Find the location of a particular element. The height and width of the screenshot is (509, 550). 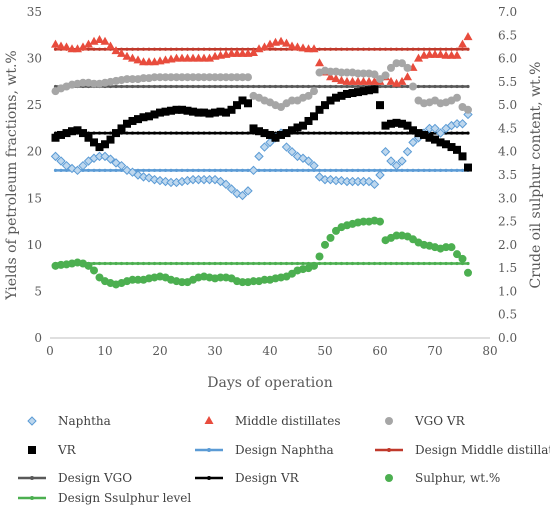

y2-tick-label: 3.5 is located at coordinates (507, 175).